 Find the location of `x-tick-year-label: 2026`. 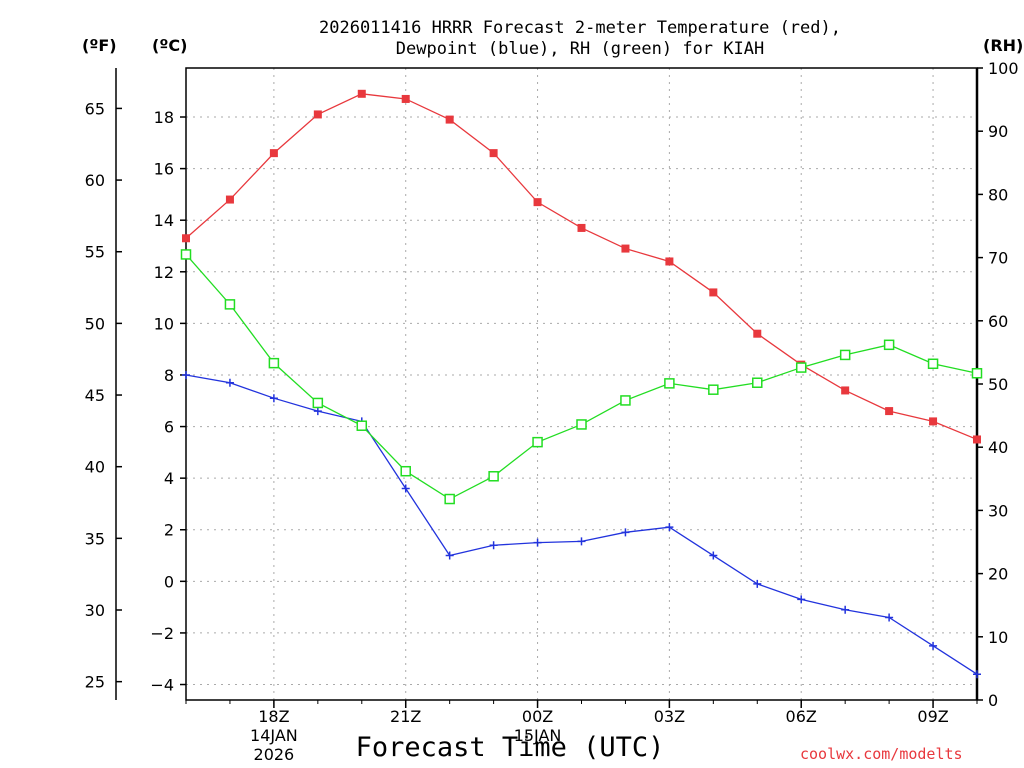

x-tick-year-label: 2026 is located at coordinates (274, 754).